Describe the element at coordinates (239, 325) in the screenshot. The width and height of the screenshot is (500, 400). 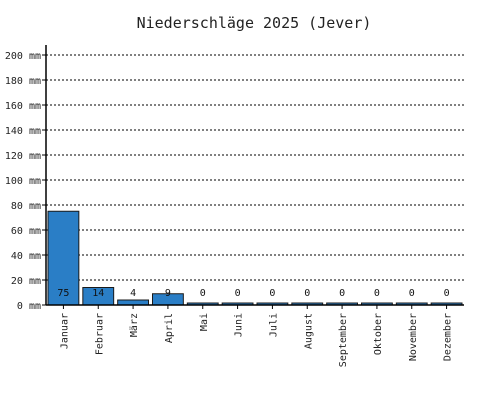
I see `x-tick-label-juni: Juni` at that location.